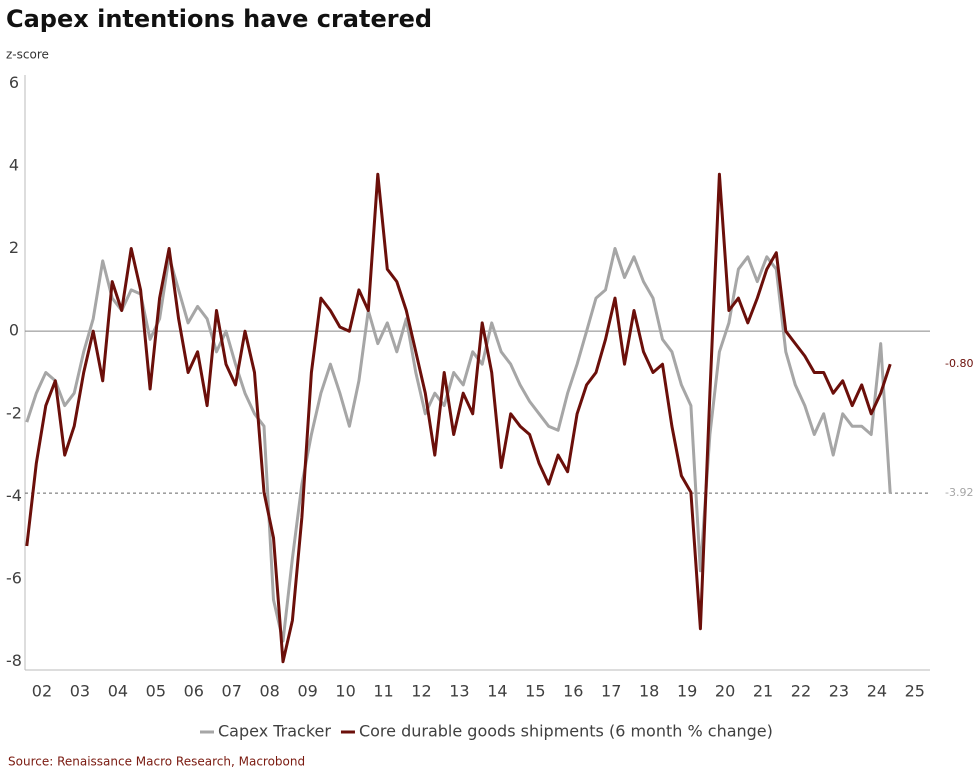  What do you see at coordinates (763, 691) in the screenshot?
I see `x-tick-label: 21` at bounding box center [763, 691].